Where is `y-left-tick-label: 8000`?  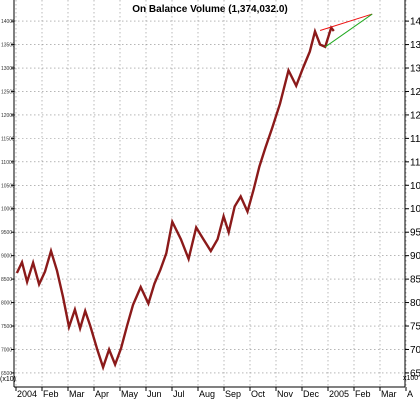
y-left-tick-label: 8000 is located at coordinates (6, 304).